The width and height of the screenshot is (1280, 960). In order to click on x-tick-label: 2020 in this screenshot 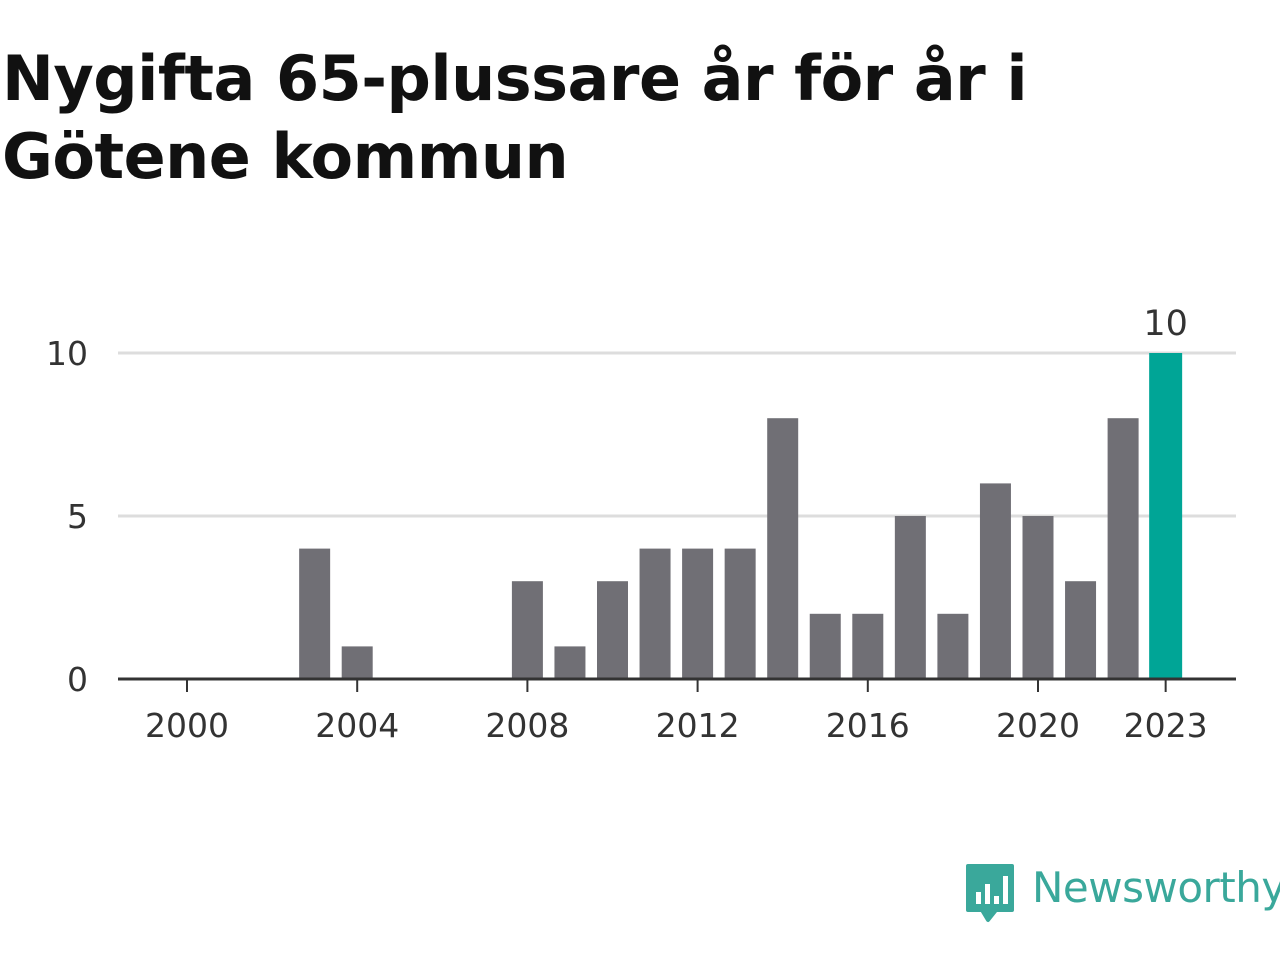, I will do `click(1038, 725)`.